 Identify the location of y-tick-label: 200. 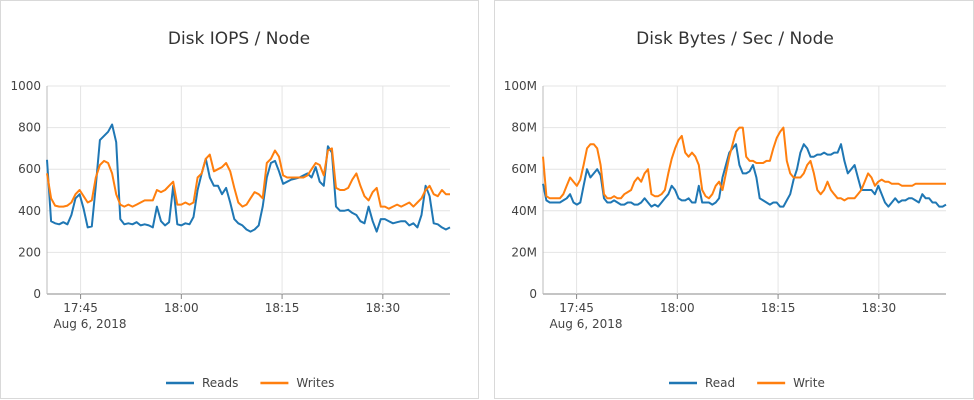
(29, 252).